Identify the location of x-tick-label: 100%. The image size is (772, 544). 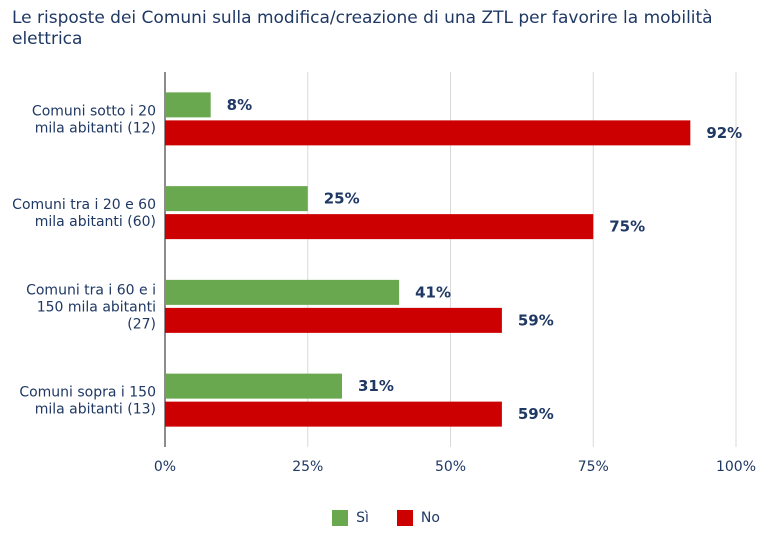
(736, 467).